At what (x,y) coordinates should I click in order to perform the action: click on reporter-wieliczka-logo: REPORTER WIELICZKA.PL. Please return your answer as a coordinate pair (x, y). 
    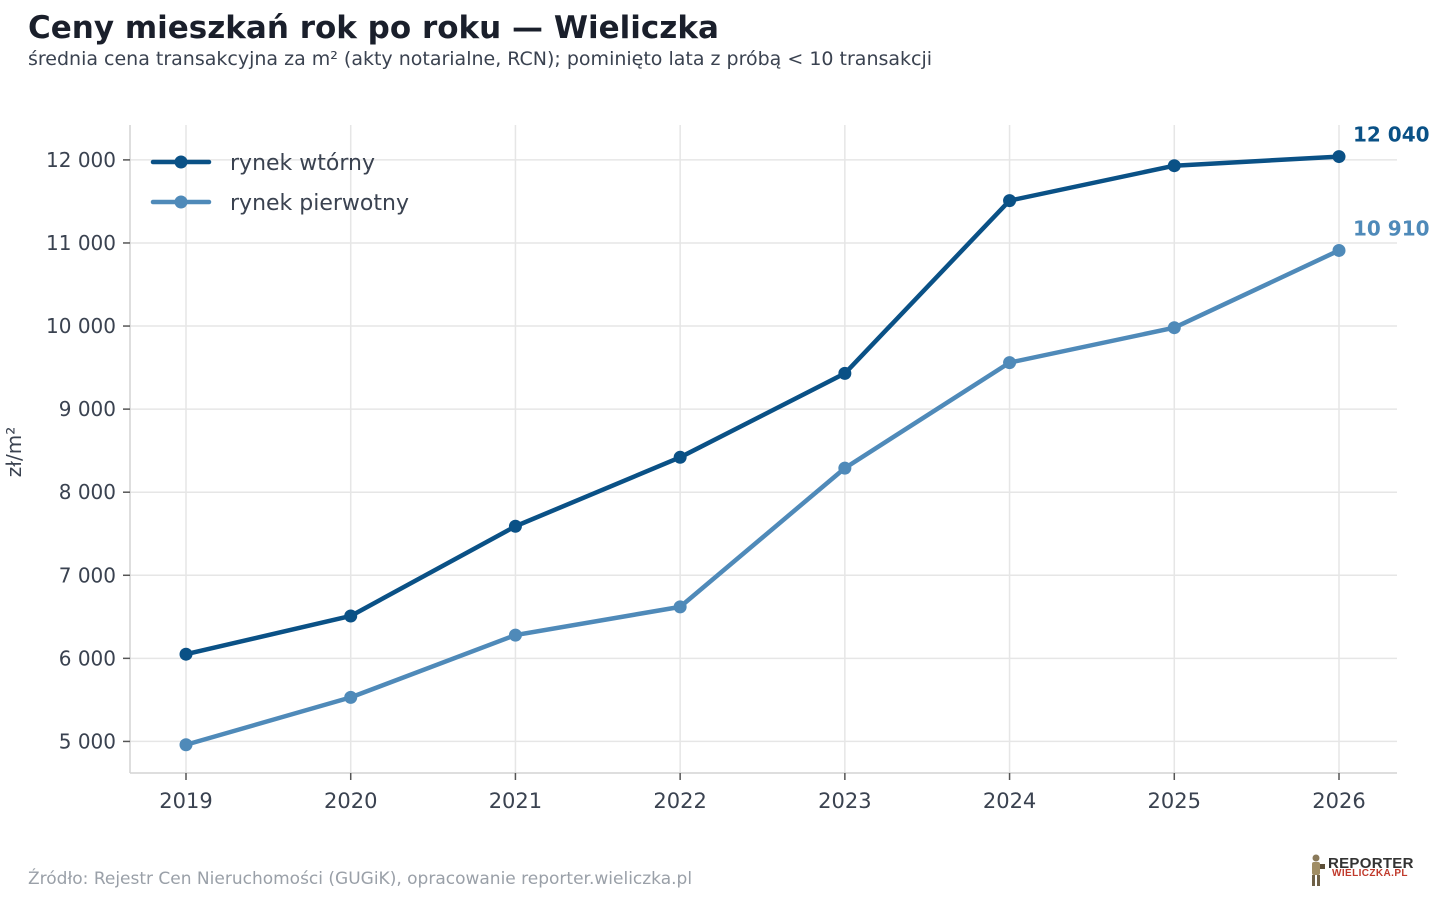
    Looking at the image, I should click on (1364, 870).